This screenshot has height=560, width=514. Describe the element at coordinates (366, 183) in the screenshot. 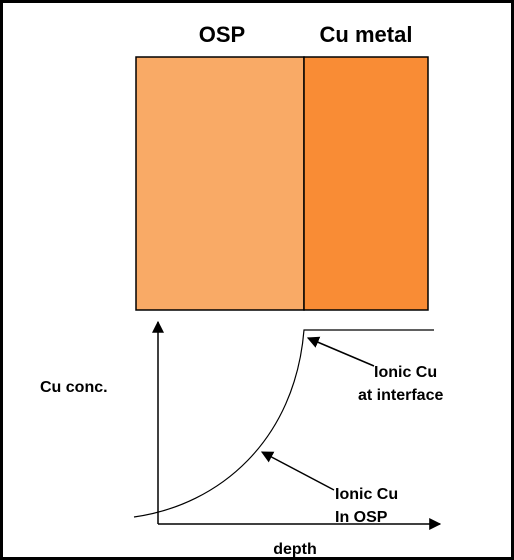

I see `cu-layer` at that location.